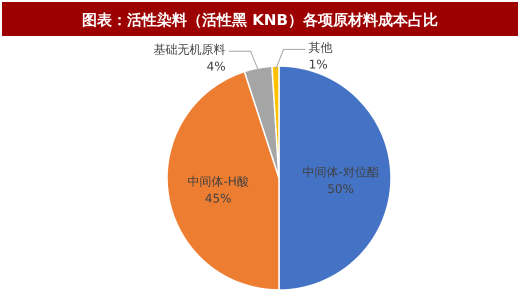 This screenshot has width=520, height=299. Describe the element at coordinates (190, 49) in the screenshot. I see `slice-label: 基础无机原料` at that location.